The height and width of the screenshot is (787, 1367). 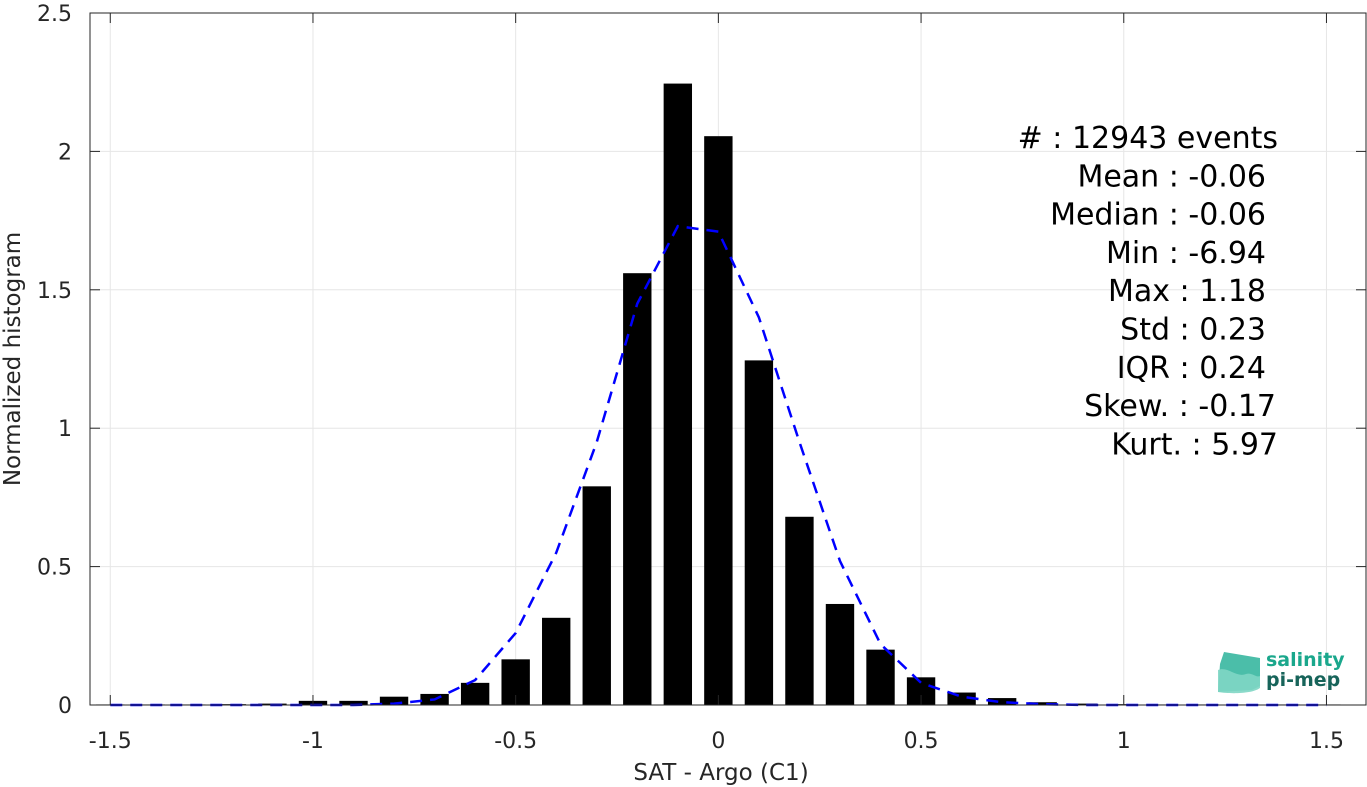 What do you see at coordinates (313, 741) in the screenshot?
I see `x-tick-label: -1` at bounding box center [313, 741].